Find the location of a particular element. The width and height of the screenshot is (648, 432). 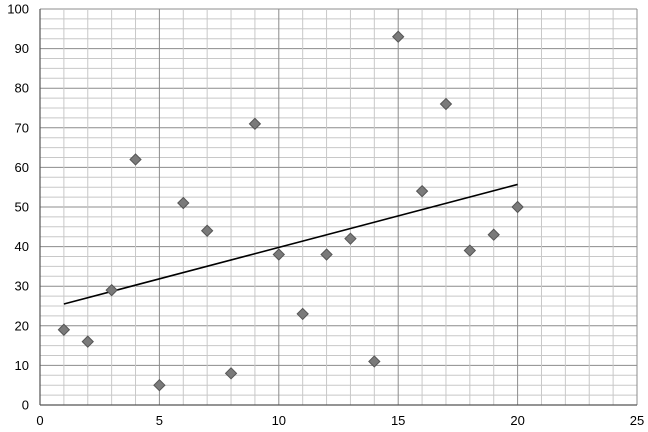

x-tick-label: 5 is located at coordinates (159, 420).